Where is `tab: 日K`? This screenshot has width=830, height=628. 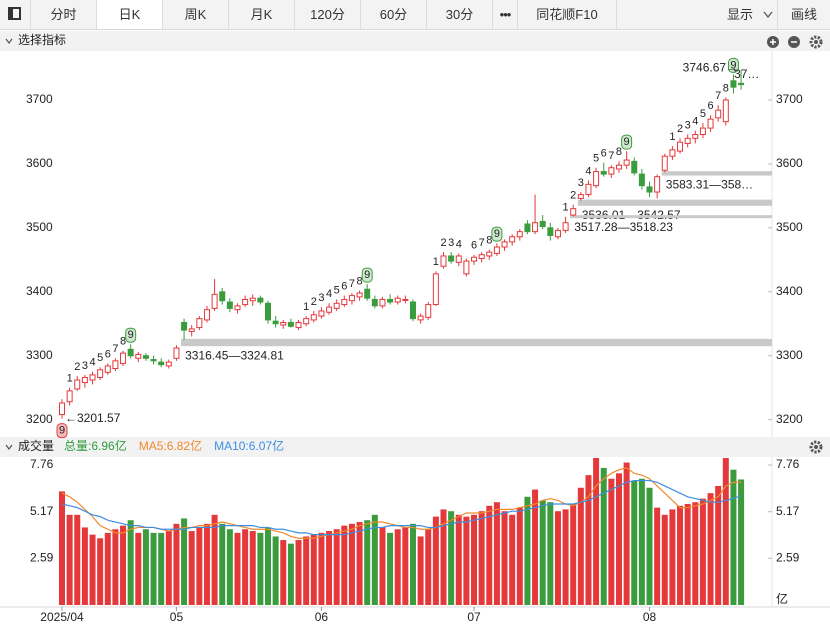
tab: 日K is located at coordinates (130, 14).